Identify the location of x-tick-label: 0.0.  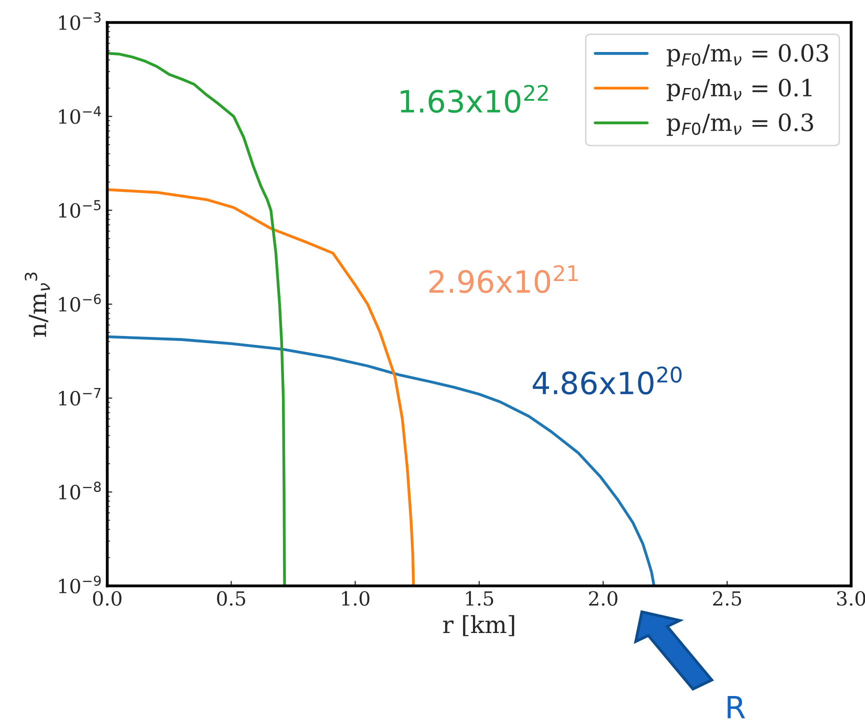
(107, 598).